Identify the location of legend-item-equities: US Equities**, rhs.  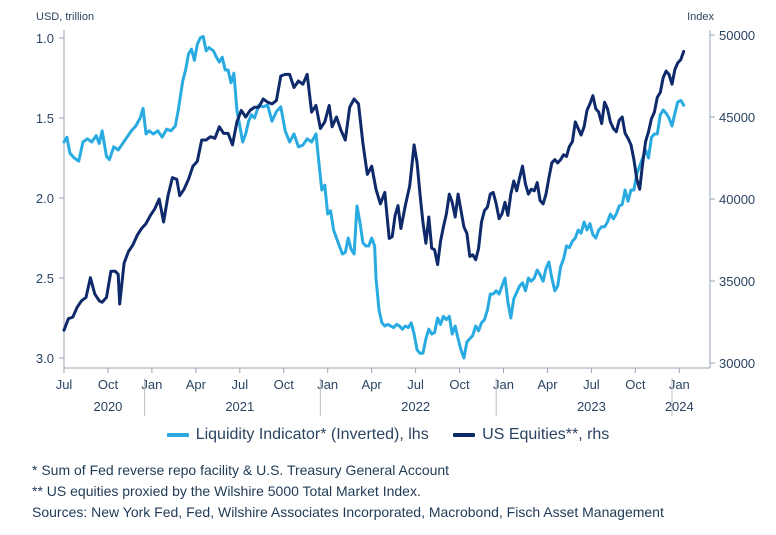
(531, 435).